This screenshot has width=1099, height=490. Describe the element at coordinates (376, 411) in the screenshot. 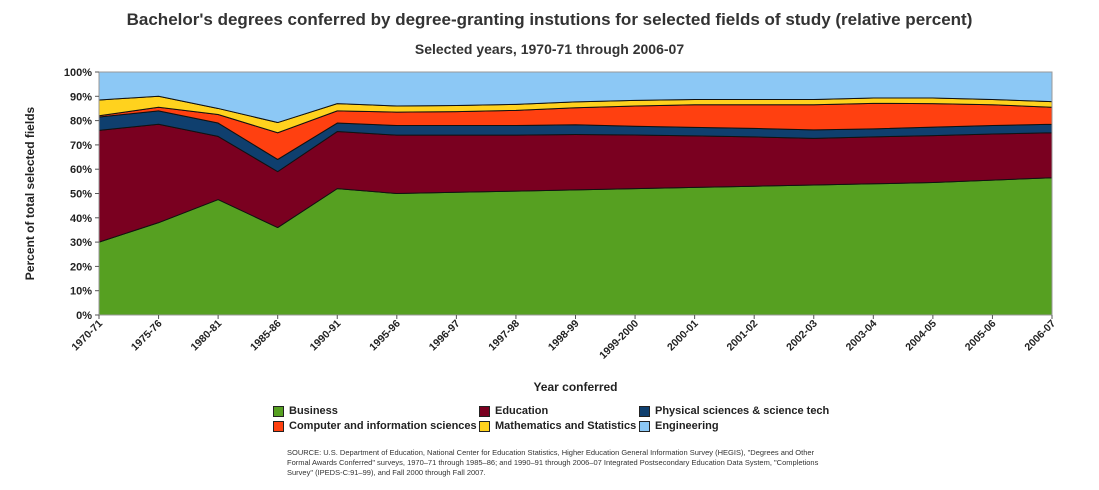

I see `legend-item-business: Business` at that location.